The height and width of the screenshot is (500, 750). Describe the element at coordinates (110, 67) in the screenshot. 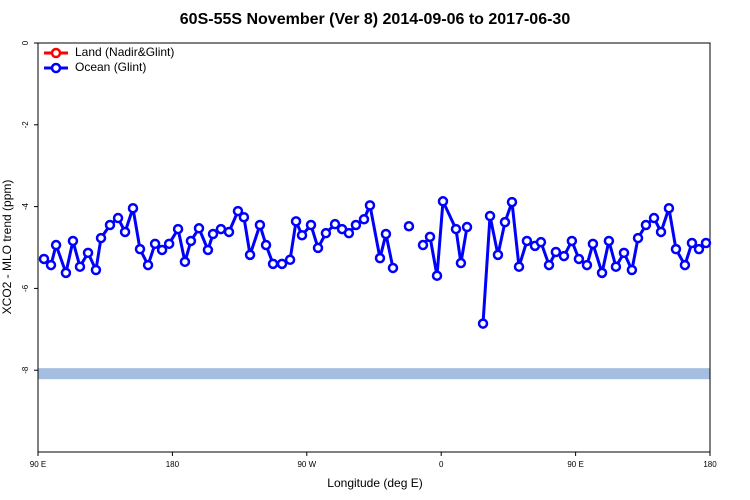

I see `legend-label: Ocean (Glint)` at that location.